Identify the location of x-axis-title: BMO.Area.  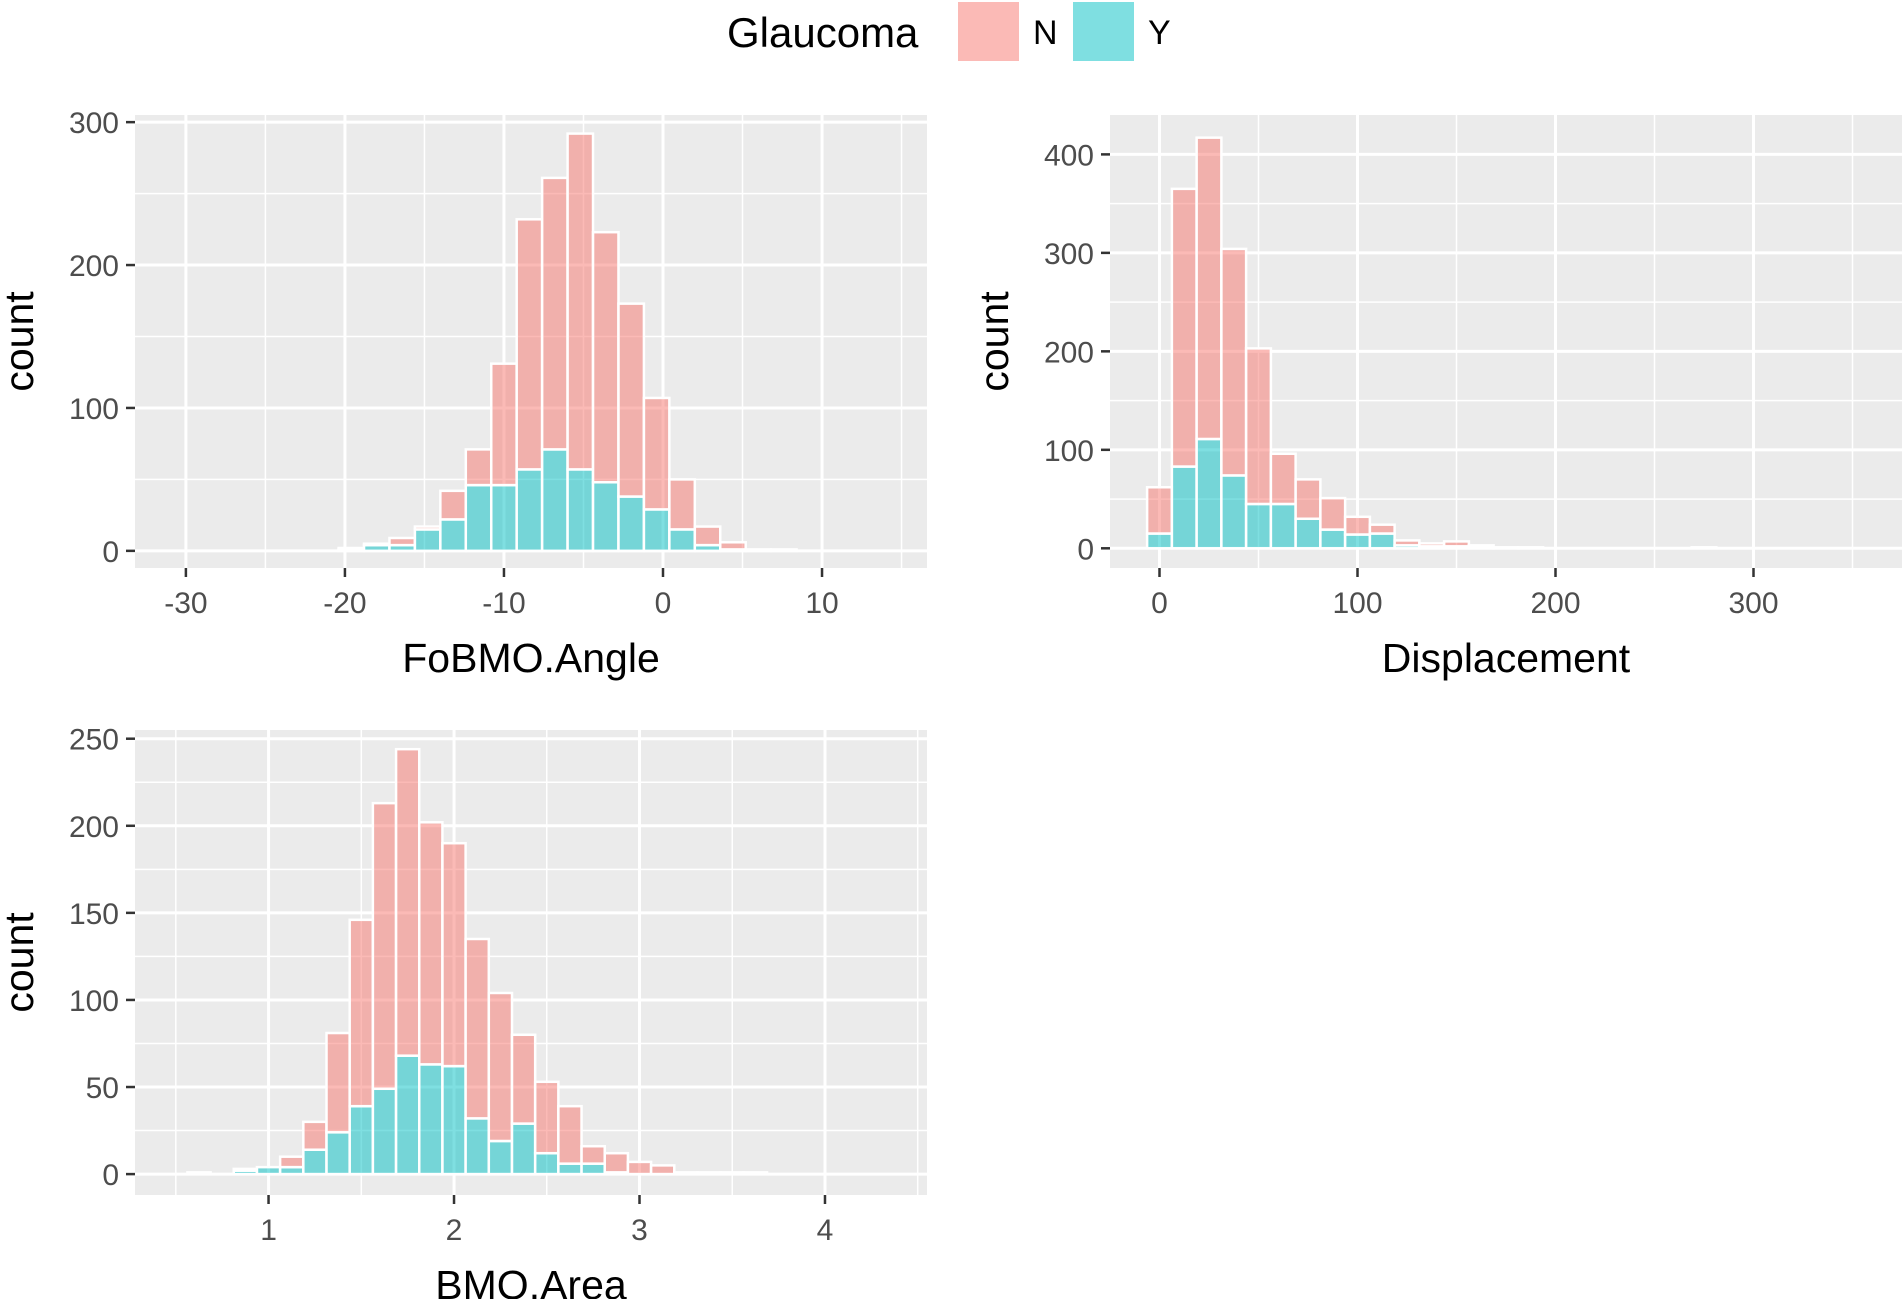
(531, 1280).